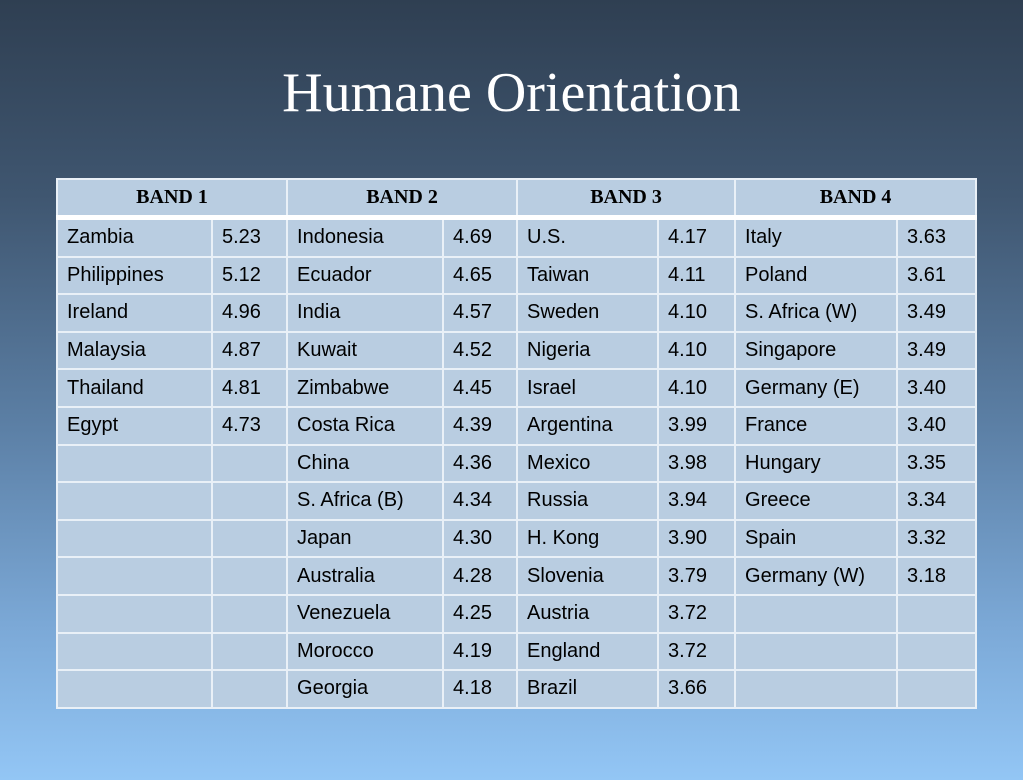  What do you see at coordinates (134, 425) in the screenshot?
I see `country-cell: Egypt` at bounding box center [134, 425].